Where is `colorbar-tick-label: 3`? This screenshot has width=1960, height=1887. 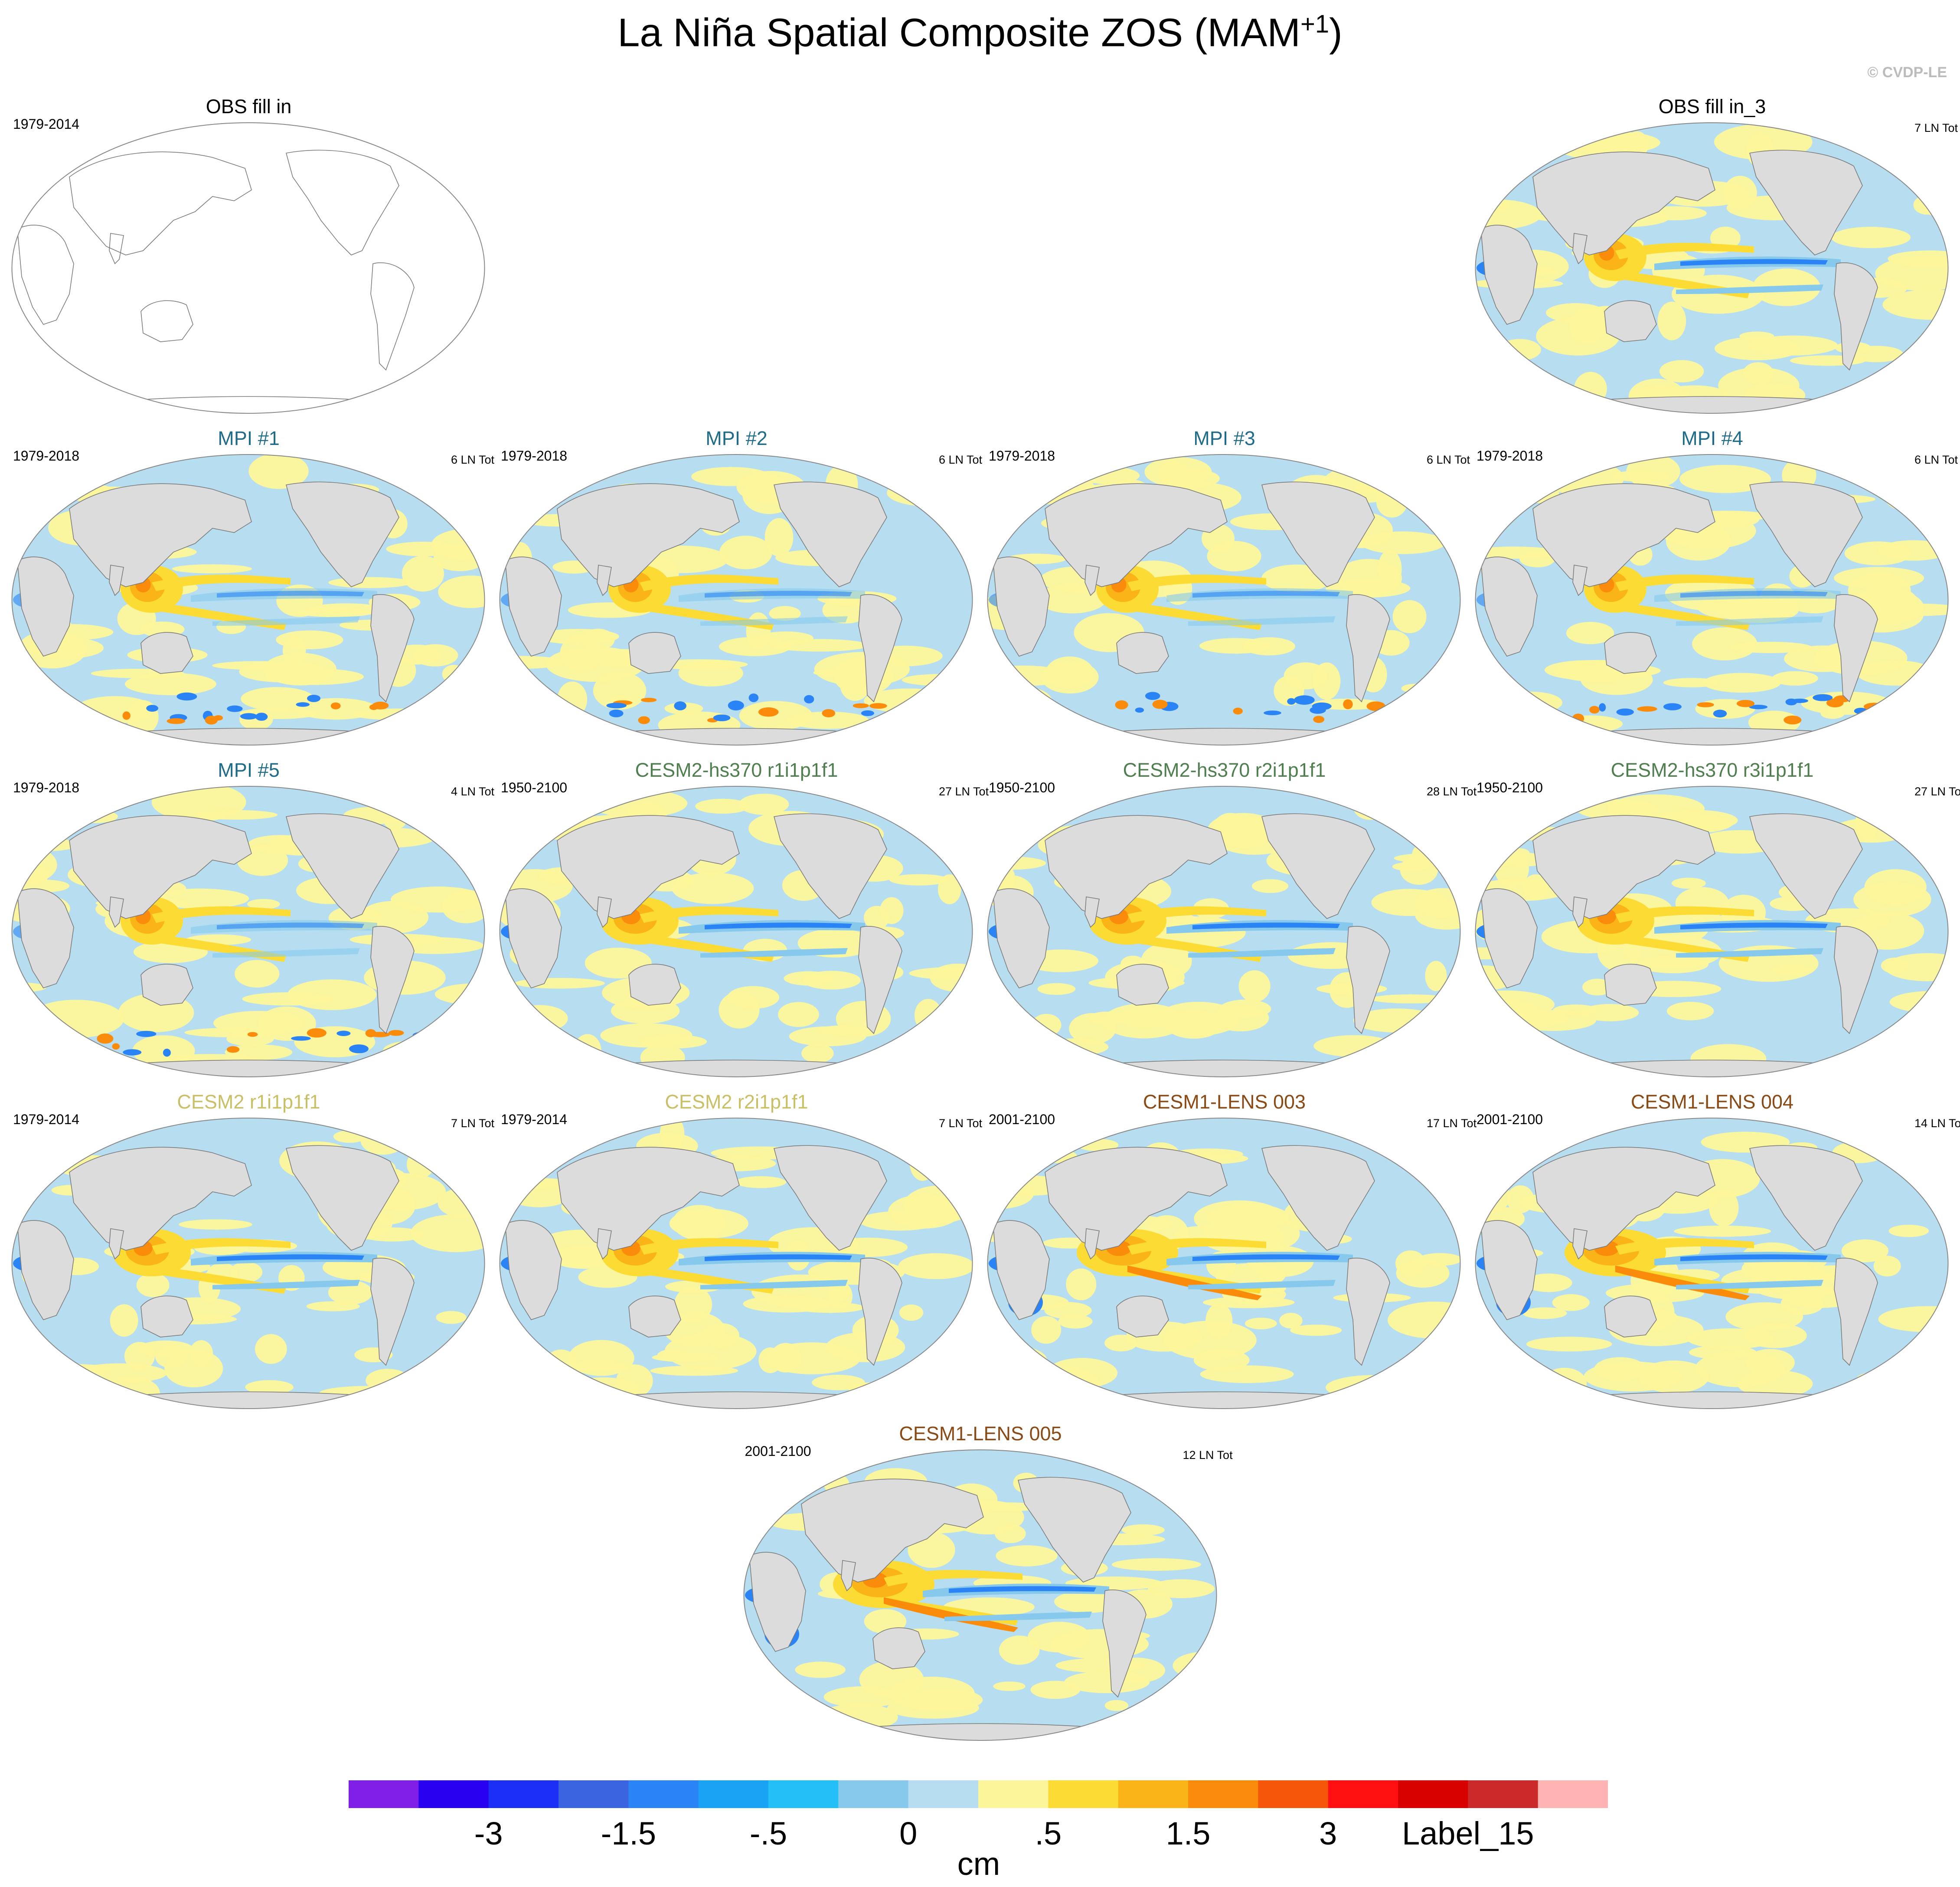 colorbar-tick-label: 3 is located at coordinates (1328, 1833).